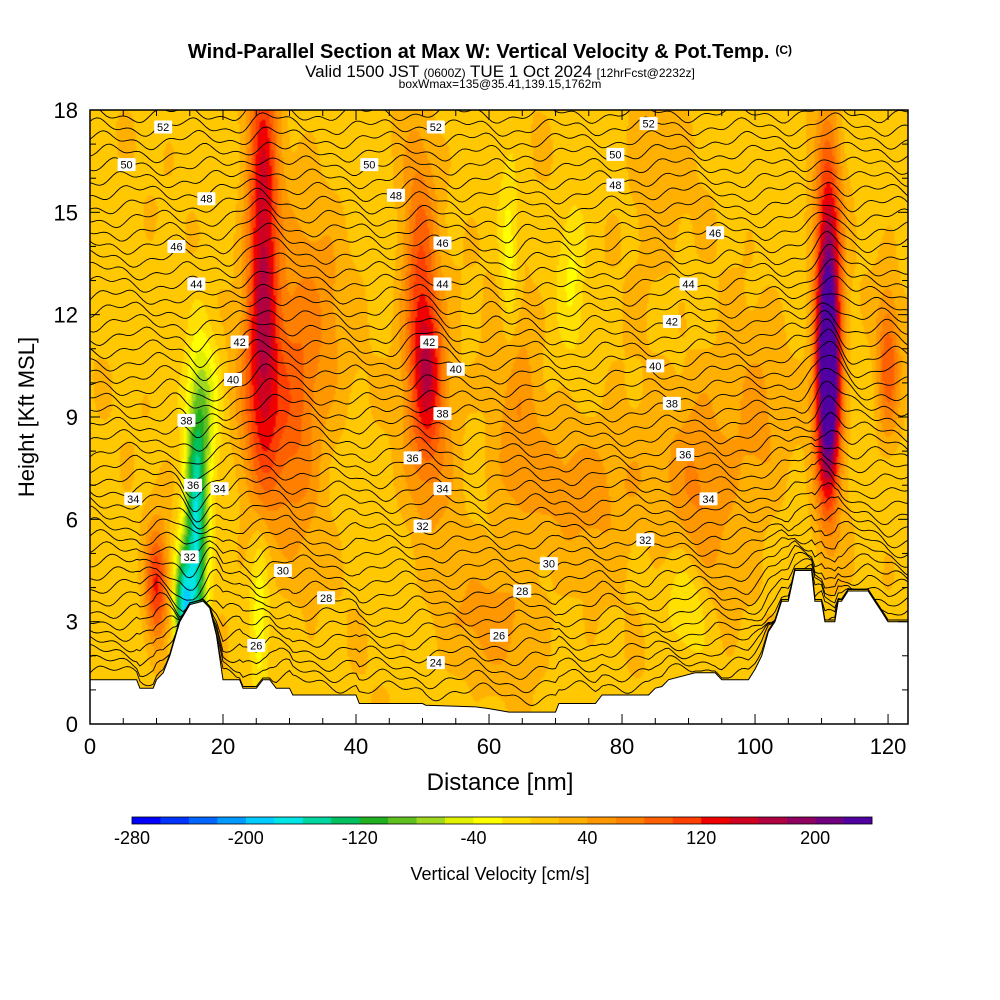 The image size is (1000, 1000). I want to click on y-tick-label: 3, so click(72, 622).